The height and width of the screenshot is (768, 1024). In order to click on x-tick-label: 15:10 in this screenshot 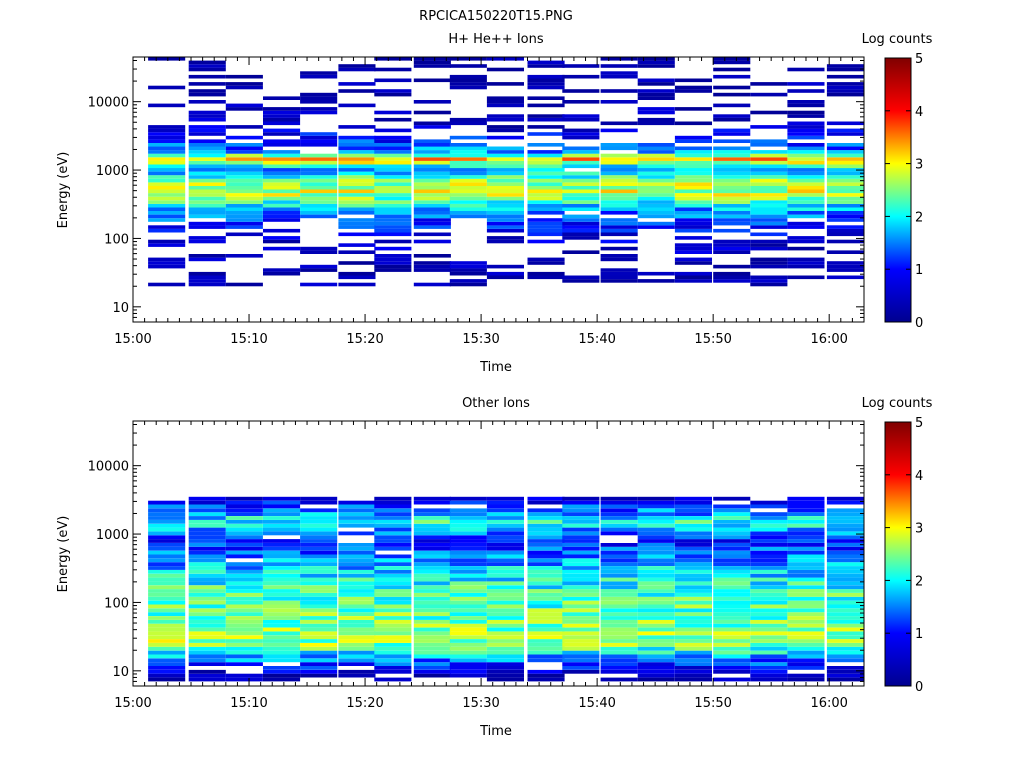, I will do `click(248, 339)`.